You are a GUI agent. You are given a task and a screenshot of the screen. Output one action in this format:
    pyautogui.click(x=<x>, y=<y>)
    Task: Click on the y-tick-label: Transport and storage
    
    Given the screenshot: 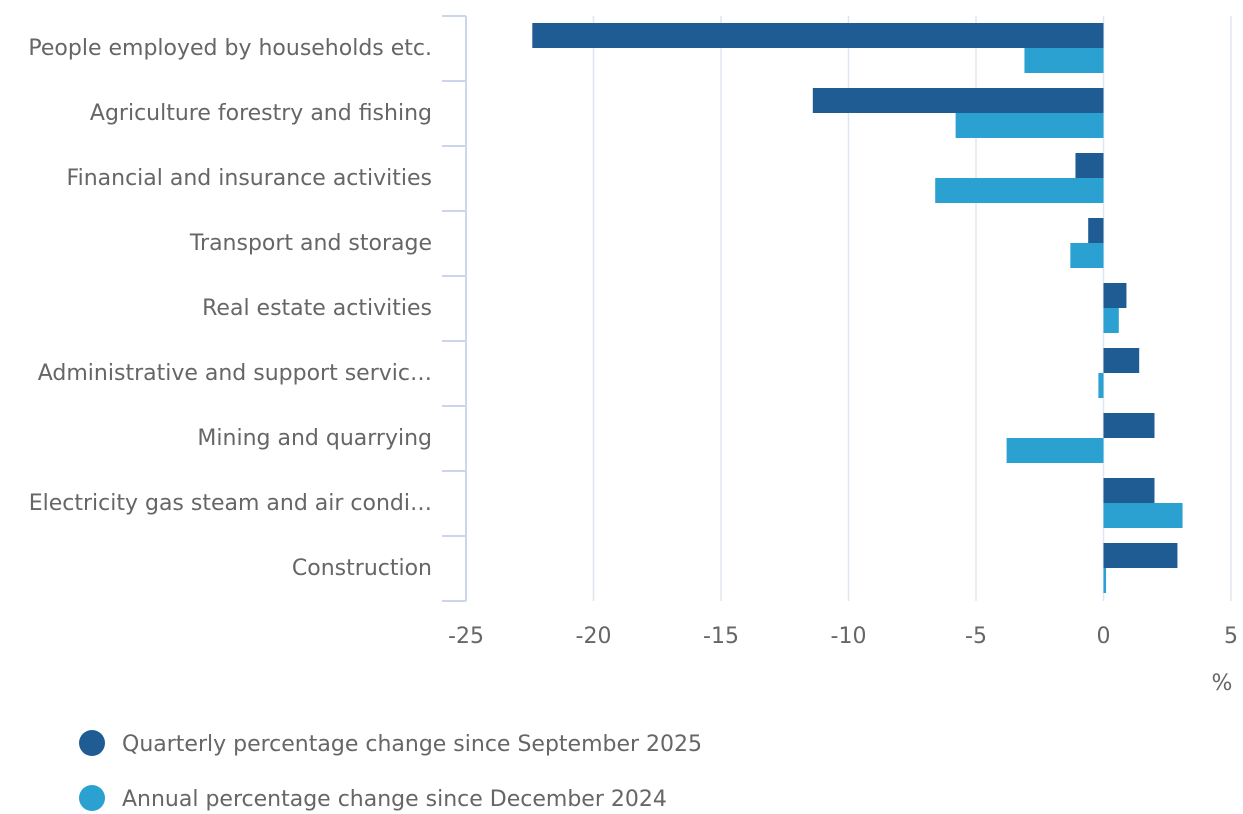 What is the action you would take?
    pyautogui.click(x=310, y=243)
    